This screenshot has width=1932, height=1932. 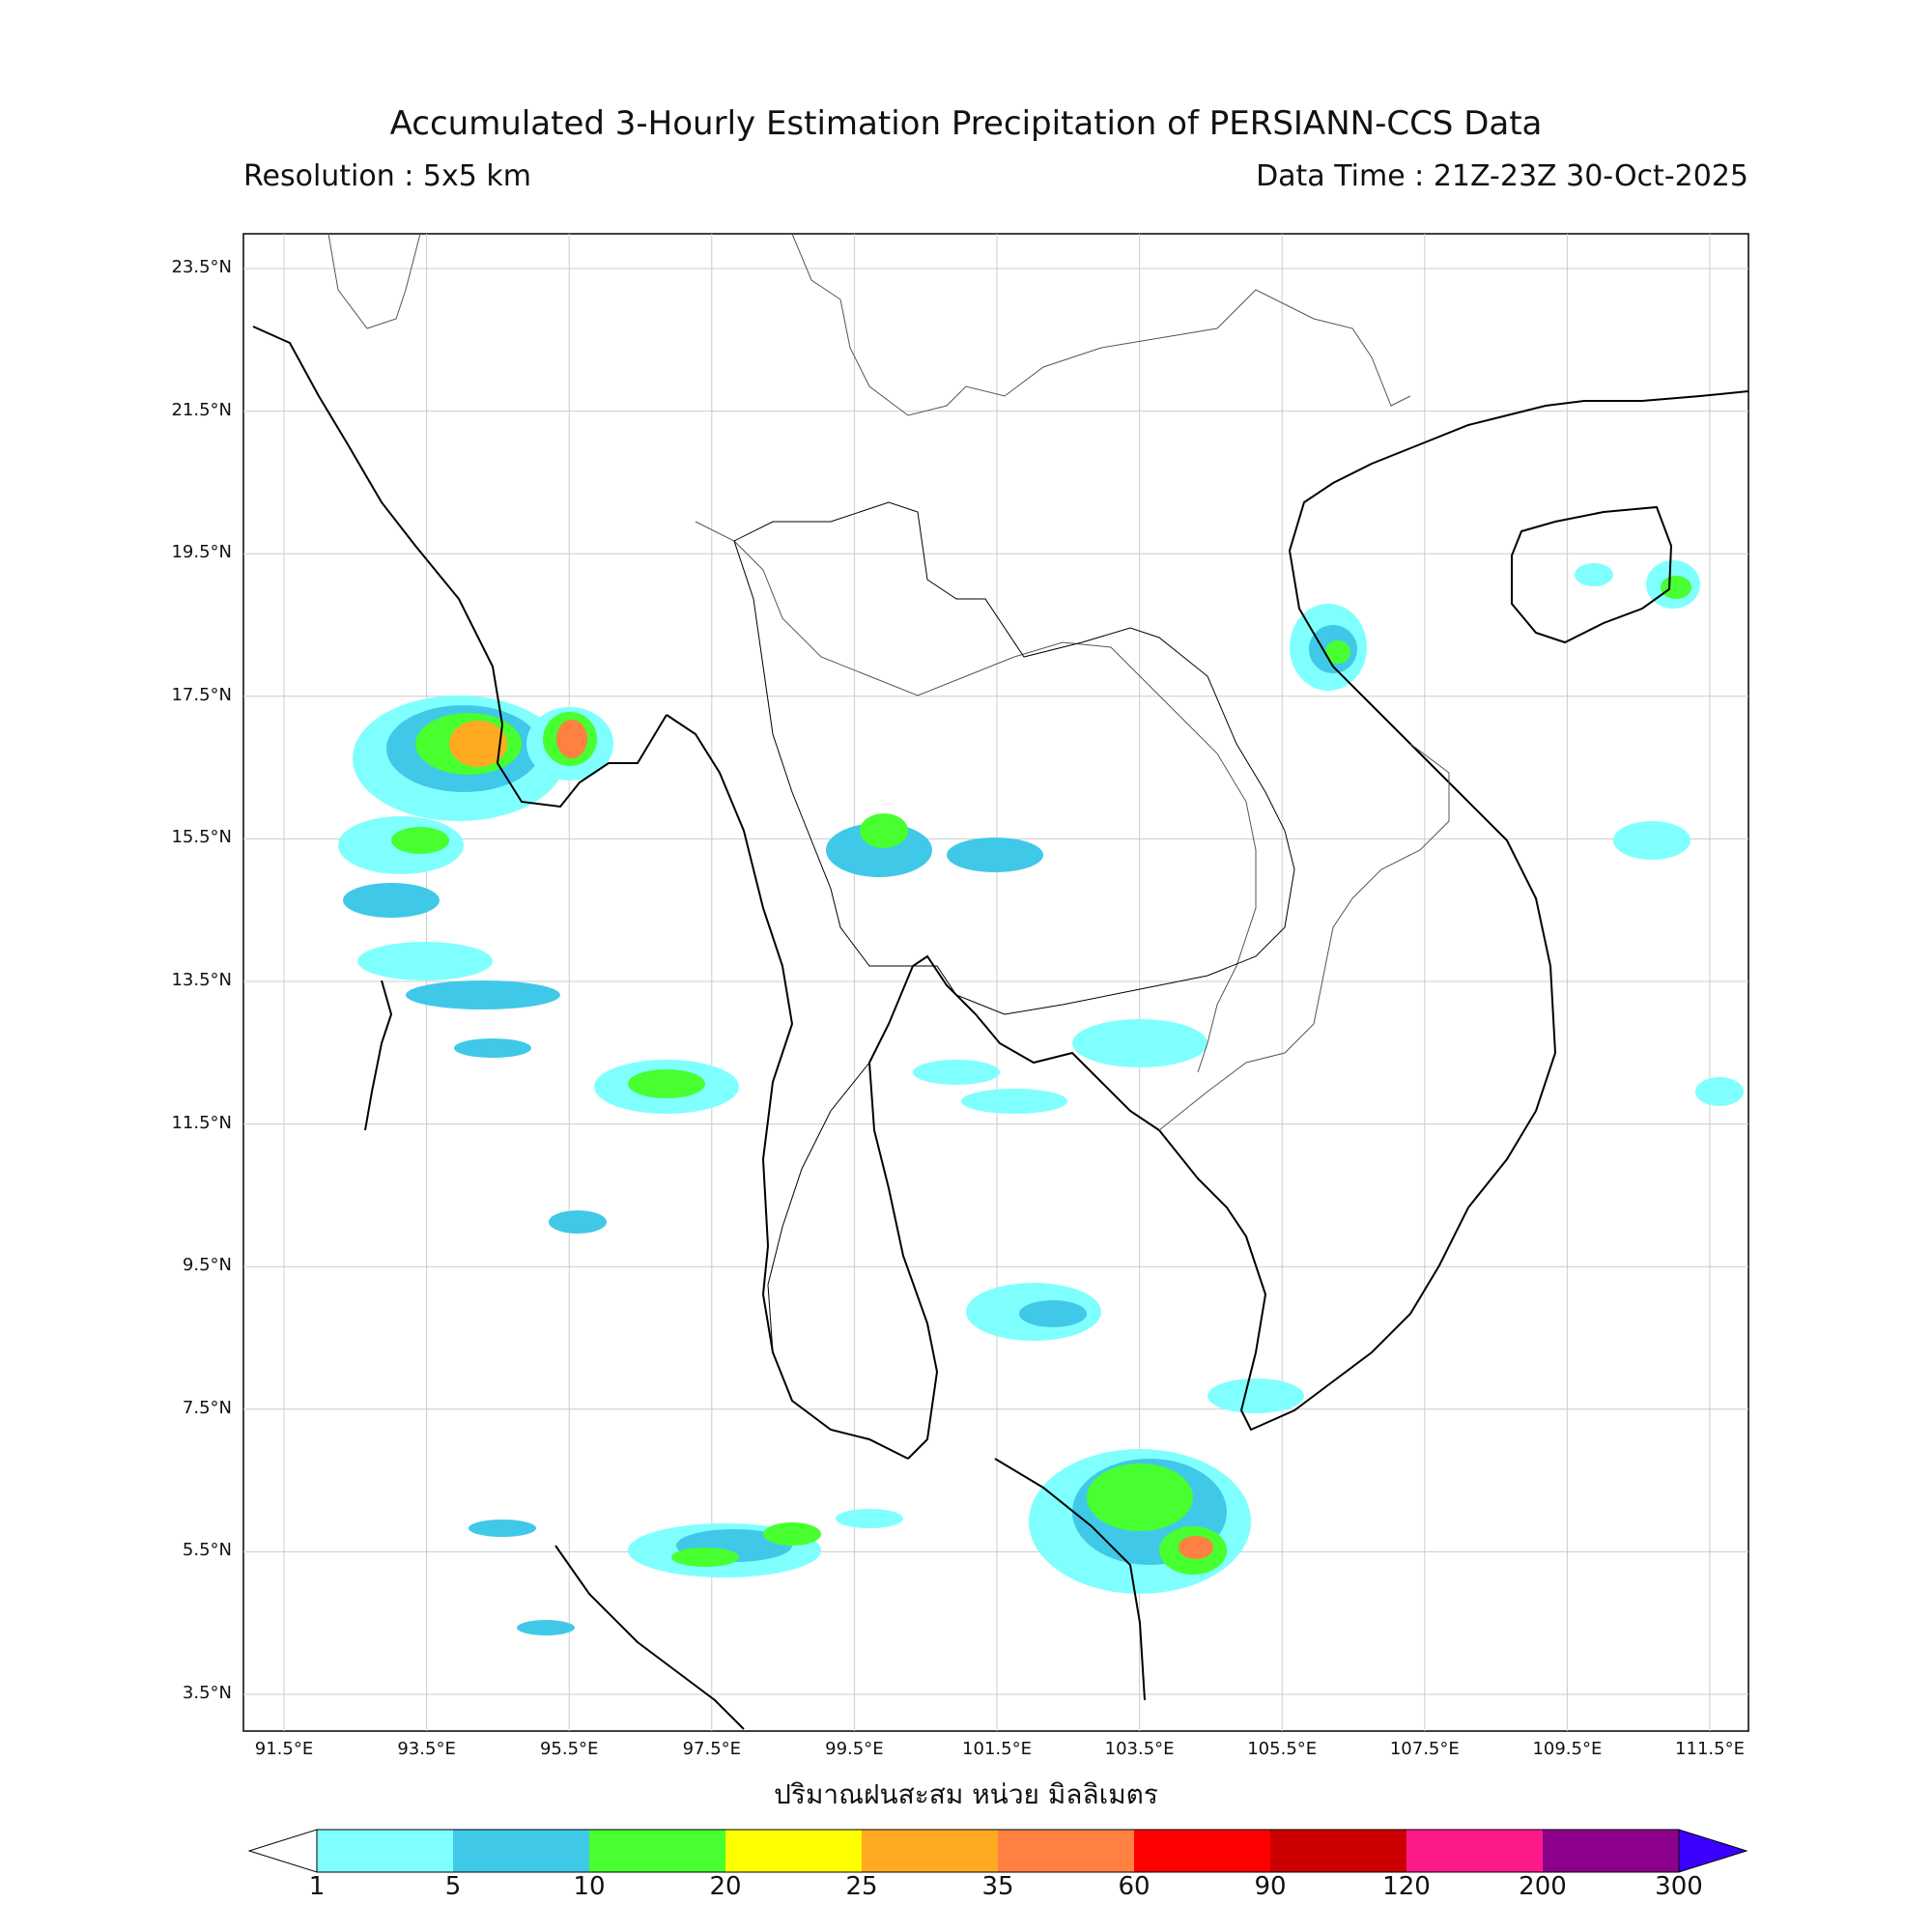 What do you see at coordinates (1502, 176) in the screenshot?
I see `data-time-label: Data Time : 21Z-23Z 30-Oct-2025` at bounding box center [1502, 176].